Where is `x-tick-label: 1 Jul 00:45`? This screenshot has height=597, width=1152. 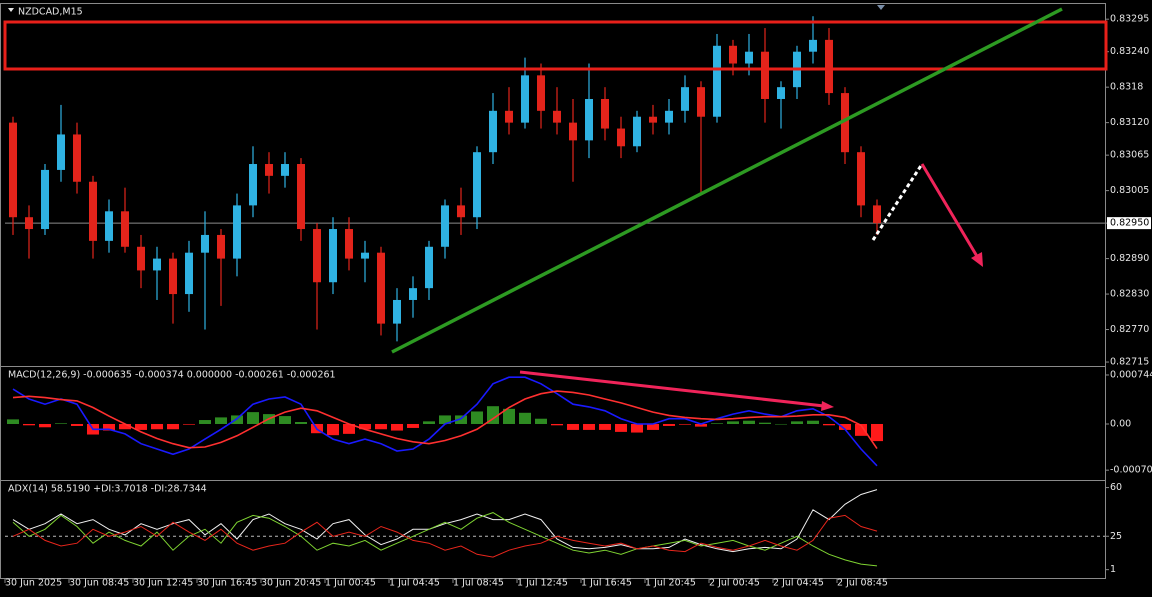 x-tick-label: 1 Jul 00:45 is located at coordinates (350, 583).